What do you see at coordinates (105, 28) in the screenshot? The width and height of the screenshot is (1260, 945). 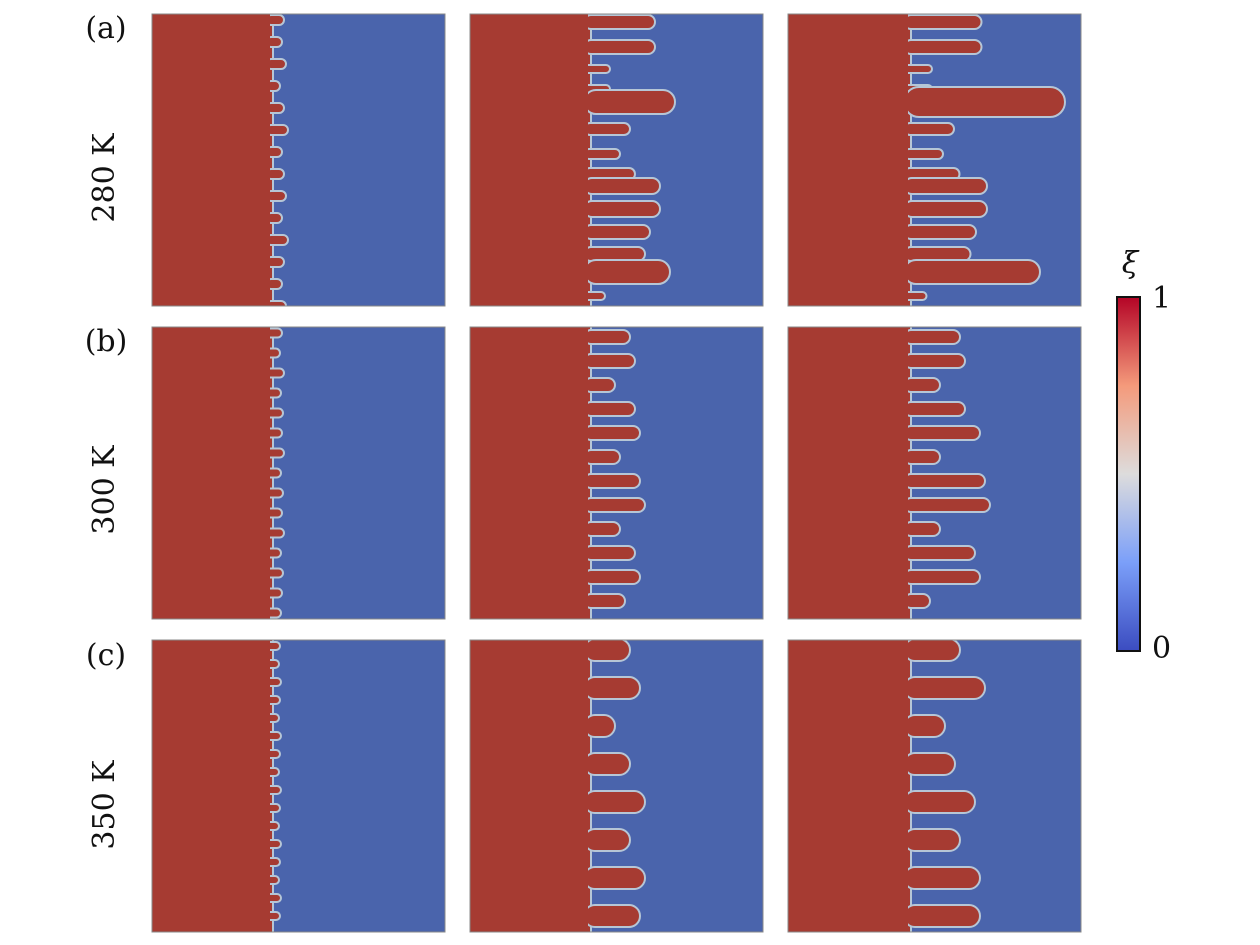 I see `row-label: (a)` at bounding box center [105, 28].